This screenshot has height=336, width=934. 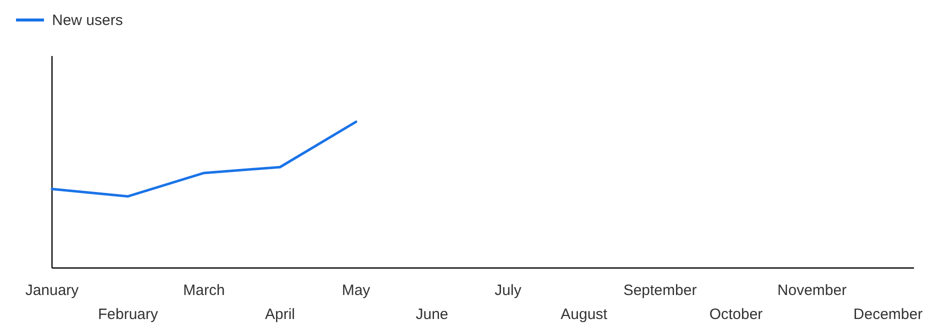 What do you see at coordinates (508, 290) in the screenshot?
I see `x-tick-label: July` at bounding box center [508, 290].